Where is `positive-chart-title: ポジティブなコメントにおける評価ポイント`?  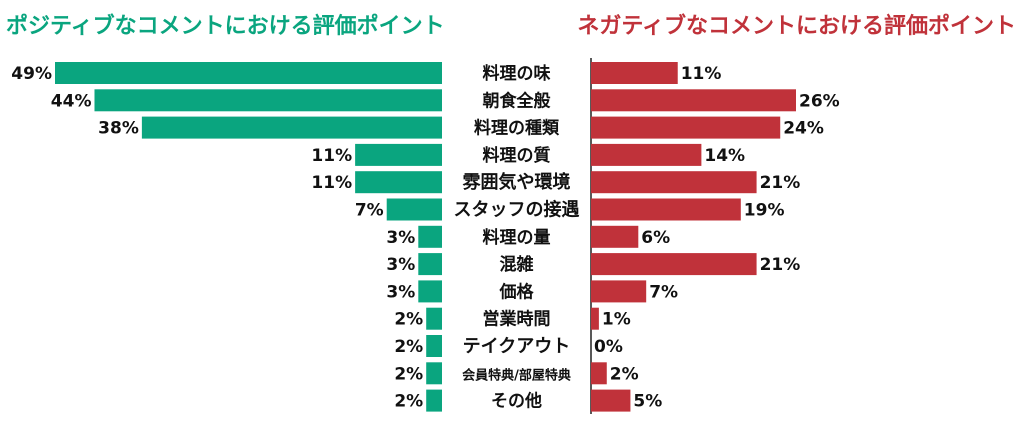 positive-chart-title: ポジティブなコメントにおける評価ポイント is located at coordinates (225, 26).